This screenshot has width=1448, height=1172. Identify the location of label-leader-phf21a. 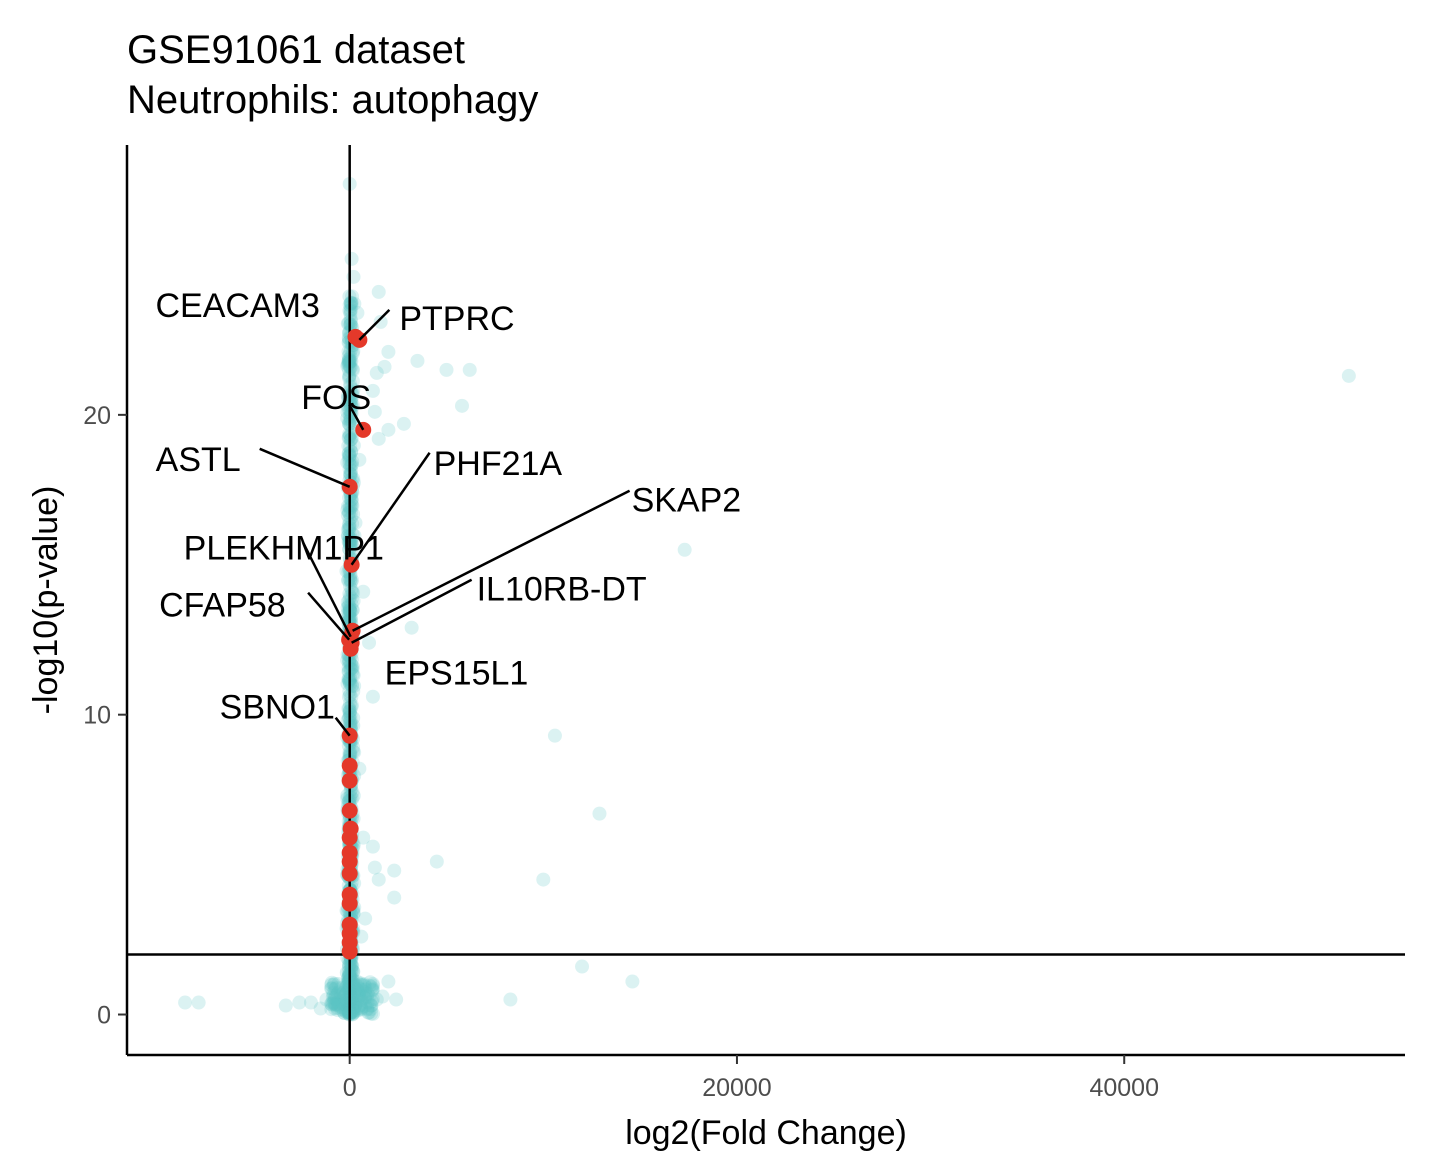
(390, 509).